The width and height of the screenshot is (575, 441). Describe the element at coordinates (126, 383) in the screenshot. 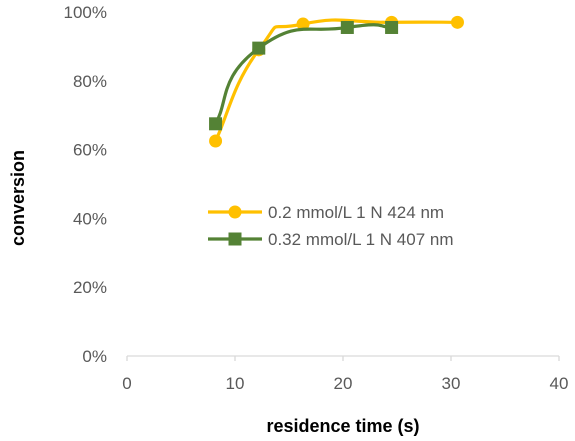

I see `x-tick-label: 0` at that location.